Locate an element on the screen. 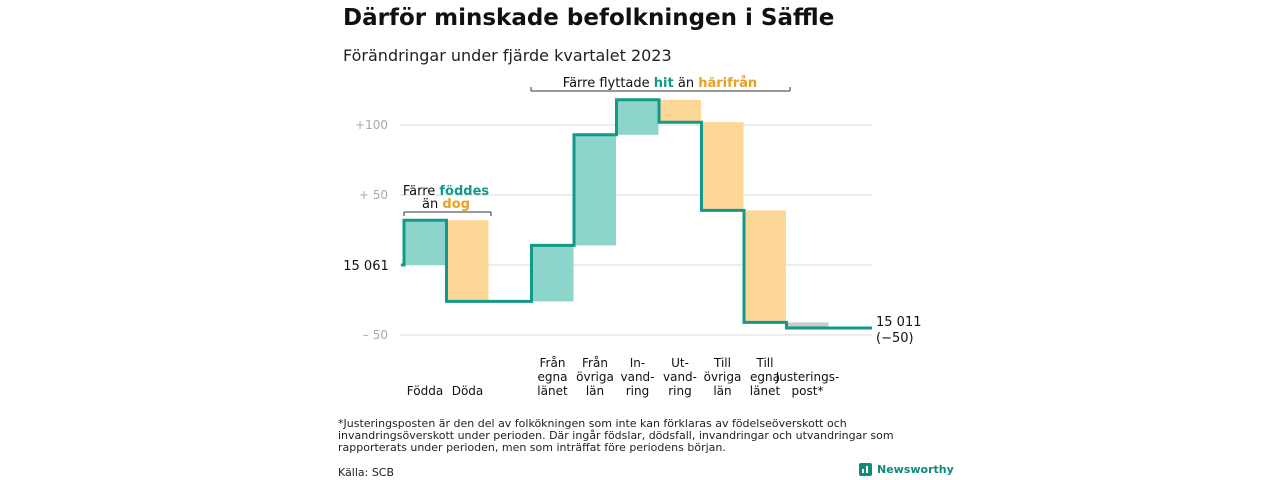 The image size is (1280, 480). chart-subtitle: Förändringar under fjärde kvartalet 2023 is located at coordinates (507, 55).